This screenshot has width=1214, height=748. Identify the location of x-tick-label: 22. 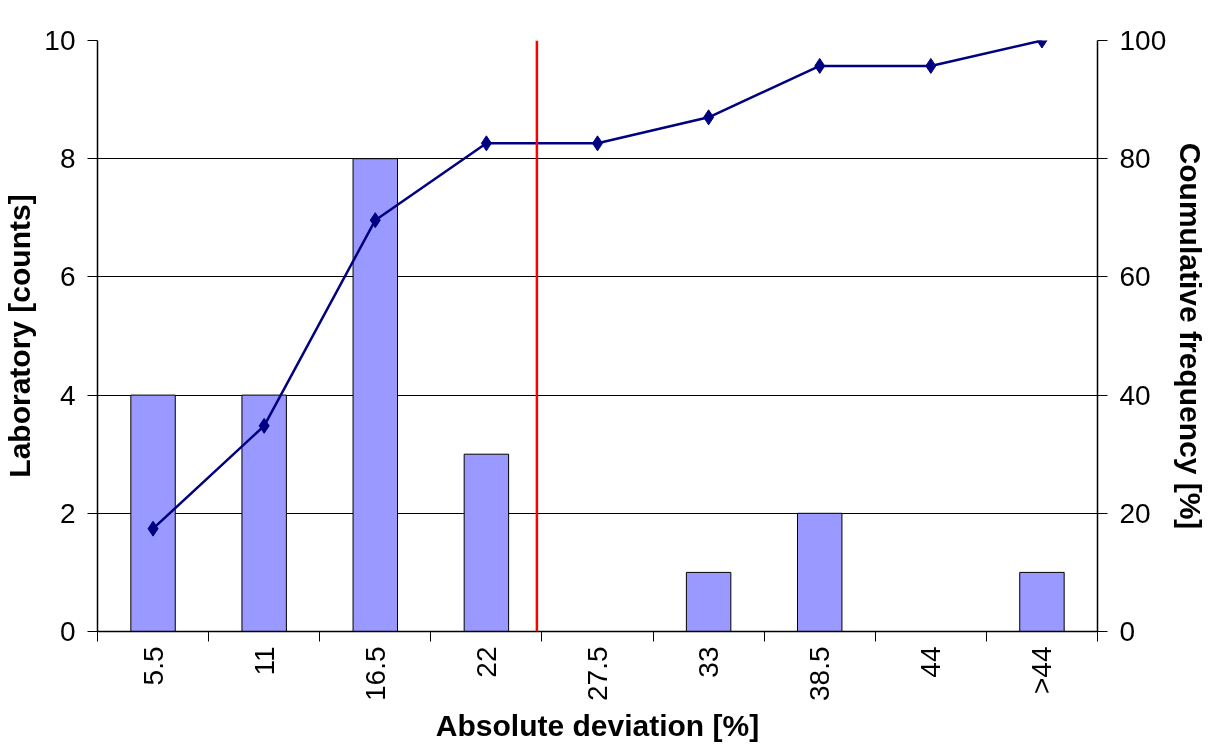
(486, 662).